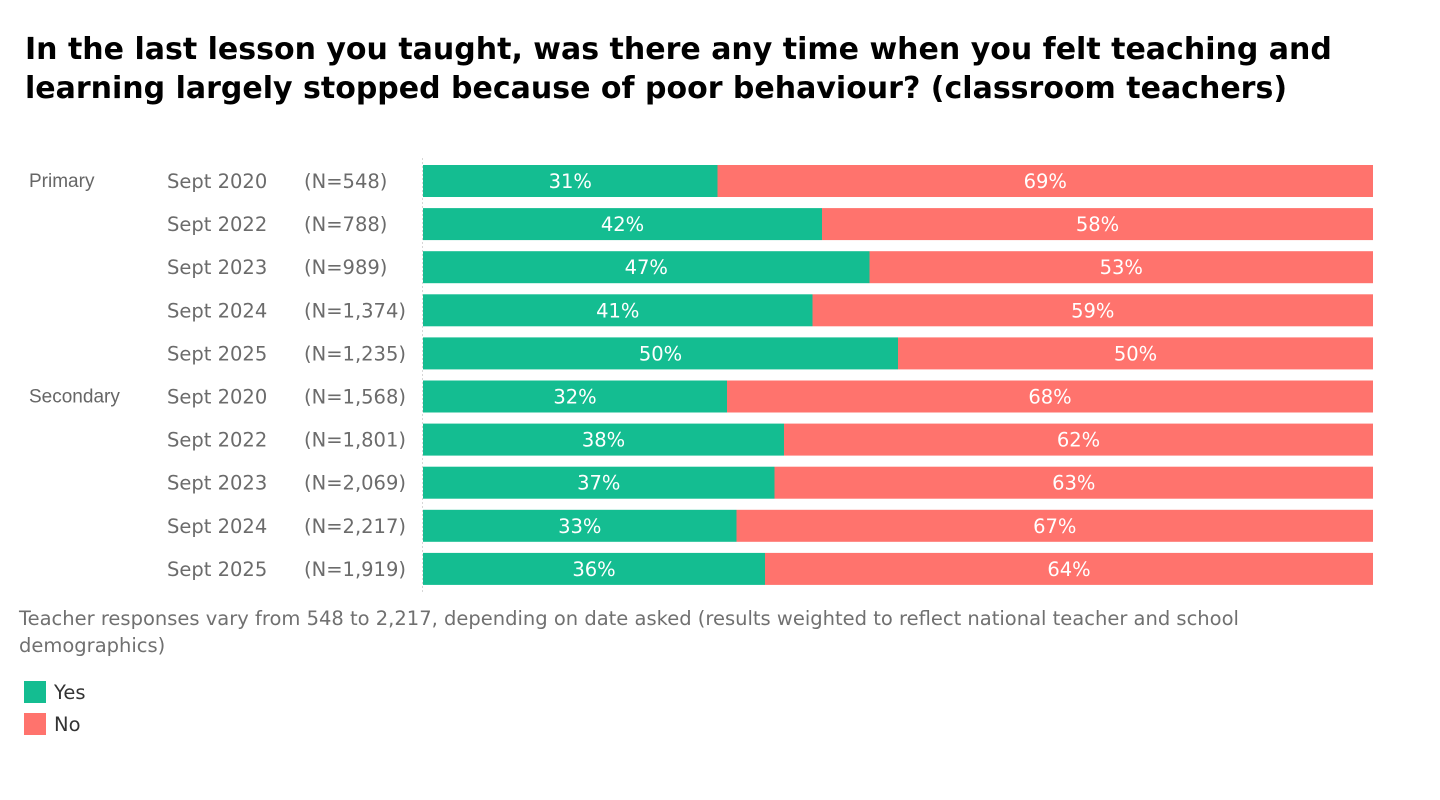 This screenshot has height=800, width=1440. I want to click on data-label-yes: 32%, so click(574, 397).